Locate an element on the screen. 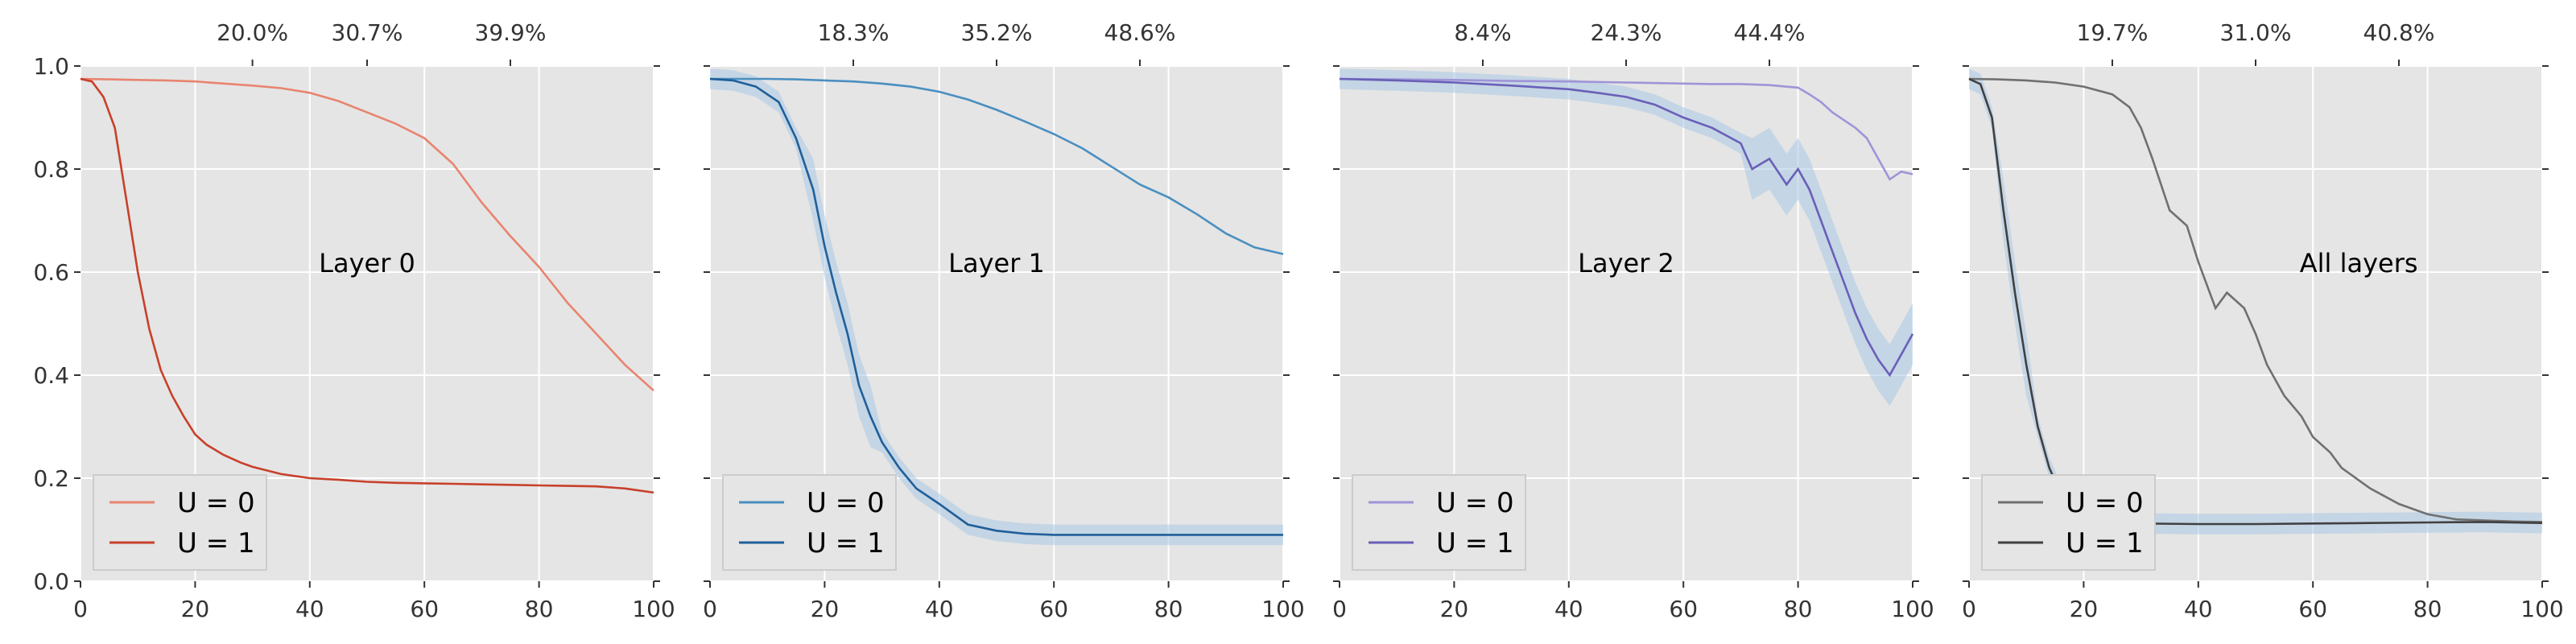 This screenshot has width=2576, height=644. y-tick-label: 0.6 is located at coordinates (51, 272).